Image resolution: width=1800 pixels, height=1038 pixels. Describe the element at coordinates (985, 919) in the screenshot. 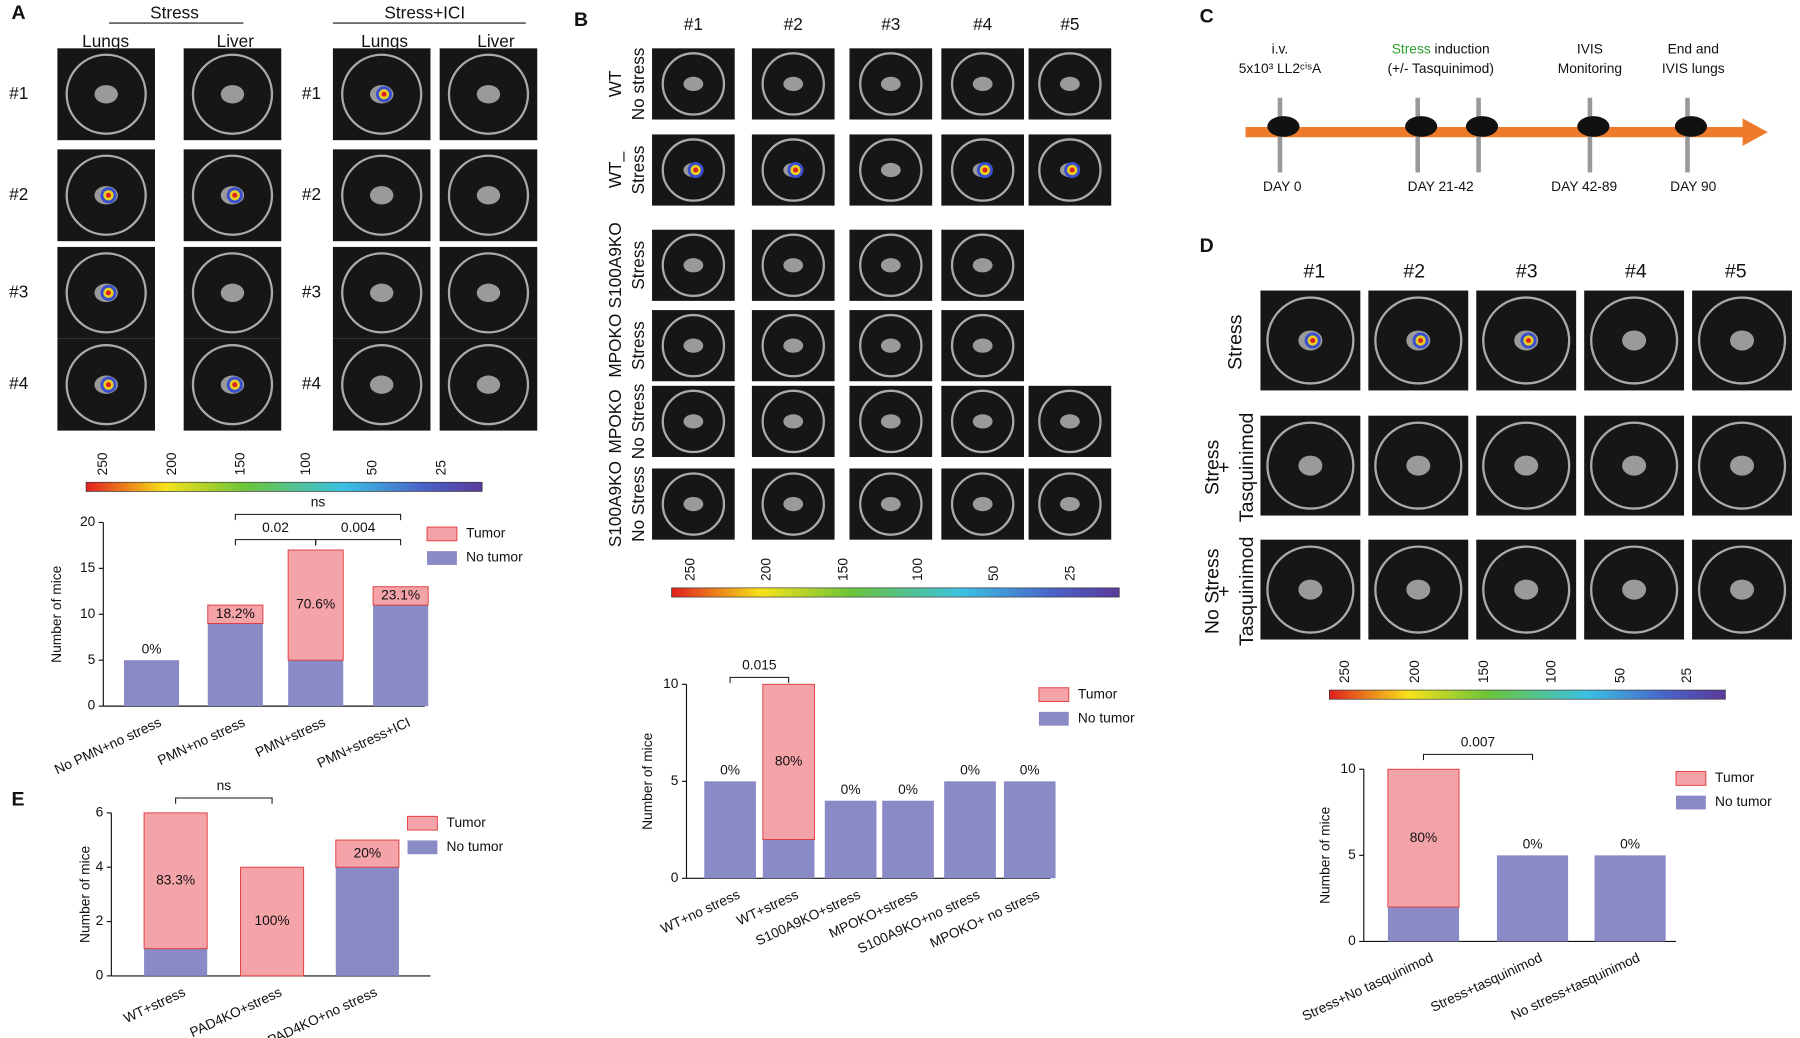

I see `x-tick-label: MPOKO+ no stress` at that location.